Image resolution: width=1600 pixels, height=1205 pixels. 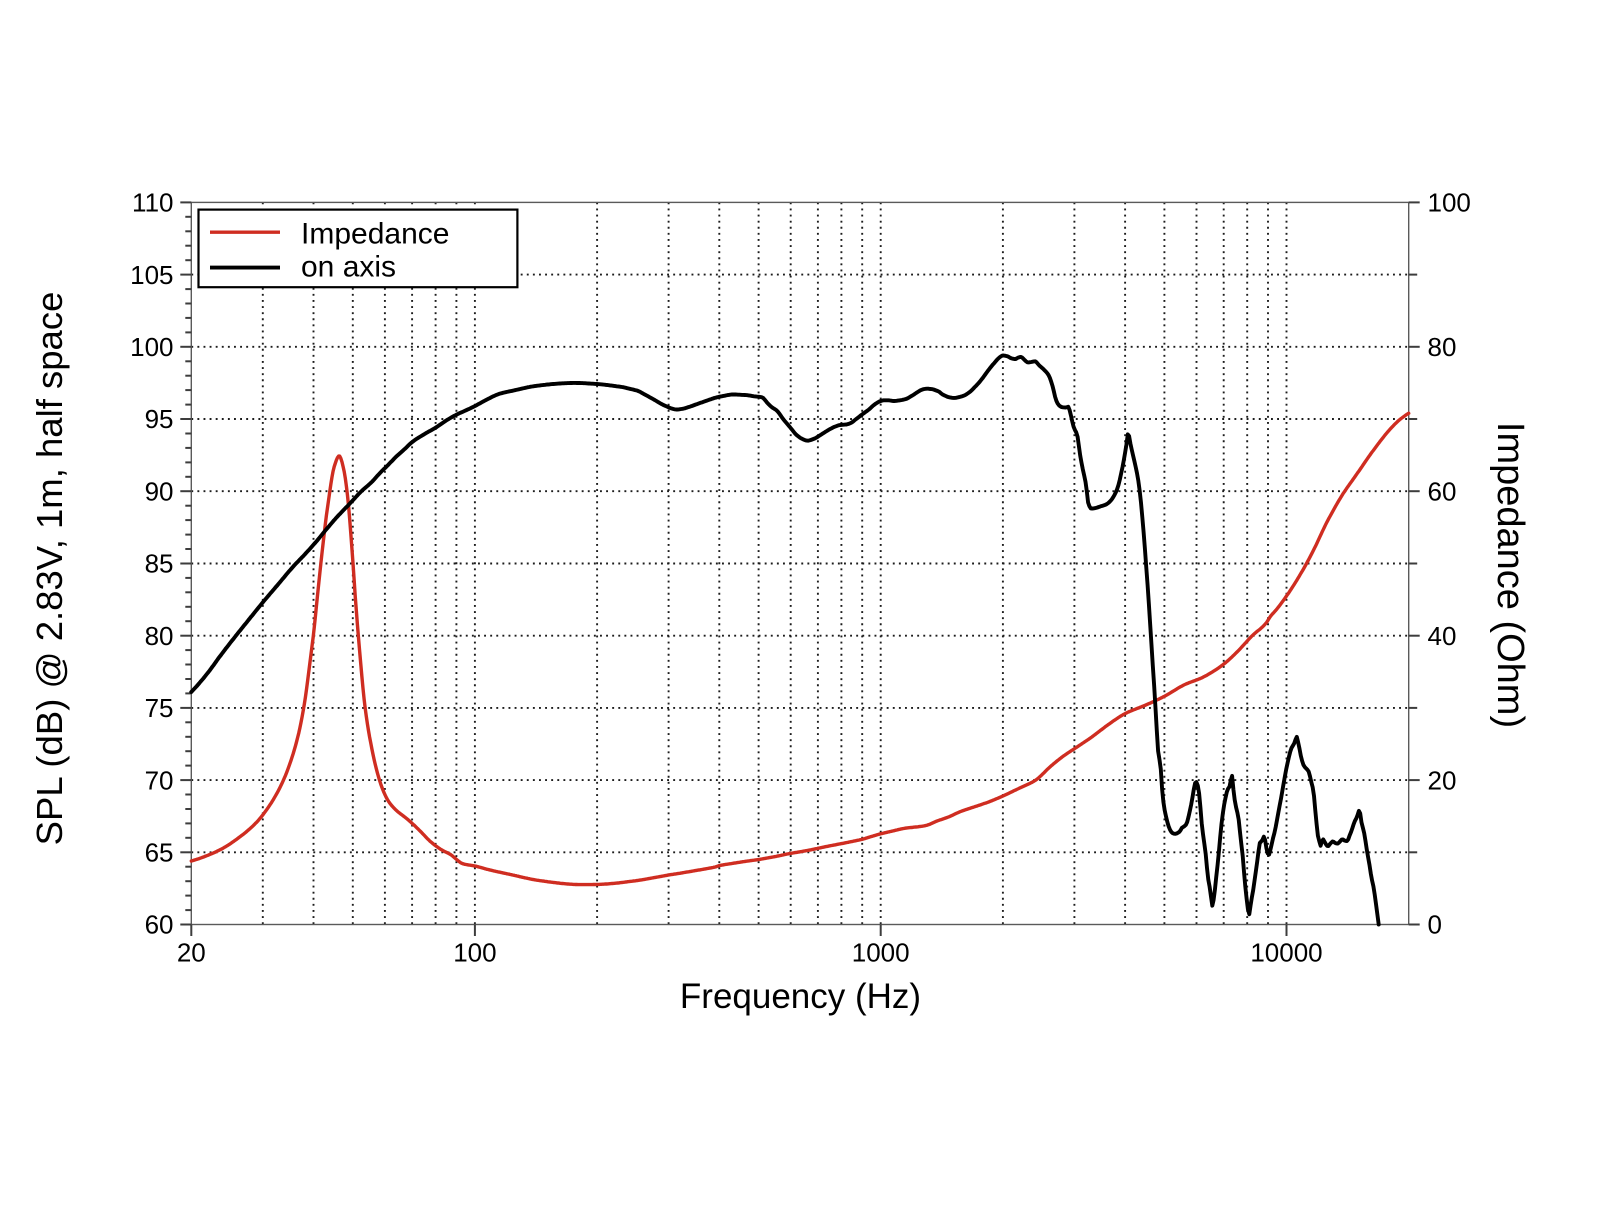 I want to click on svg-text:SPL (dB) @ 2.83V, 1m, half spa: SPL (dB) @ 2.83V, 1m, half space, so click(x=49, y=569).